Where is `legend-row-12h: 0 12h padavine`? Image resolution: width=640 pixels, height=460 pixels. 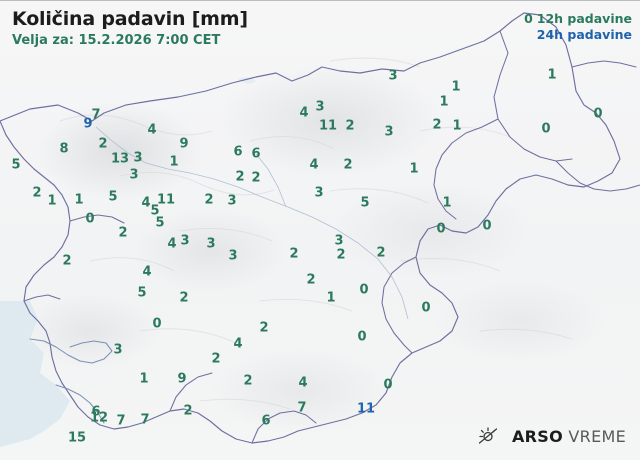
legend-row-12h: 0 12h padavine is located at coordinates (578, 19).